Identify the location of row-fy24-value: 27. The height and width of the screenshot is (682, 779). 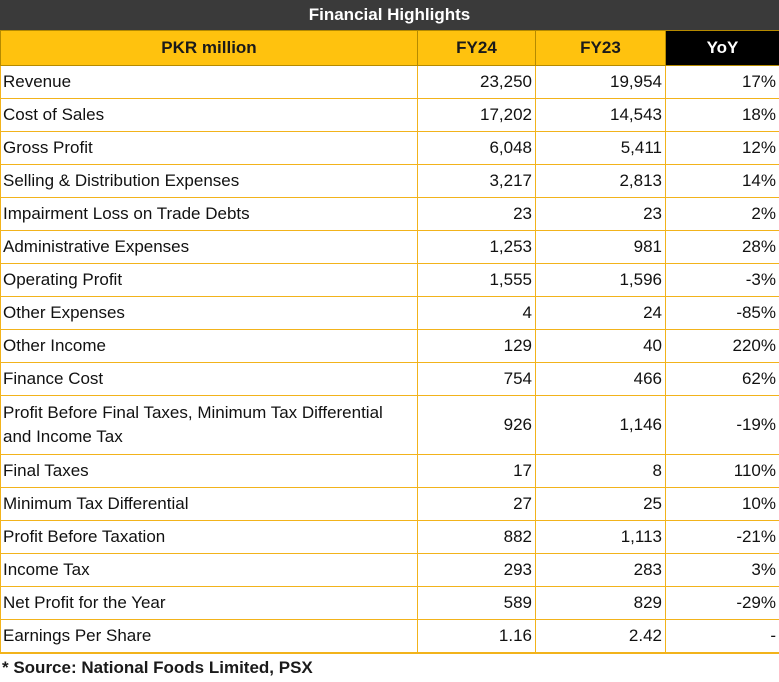
(477, 504).